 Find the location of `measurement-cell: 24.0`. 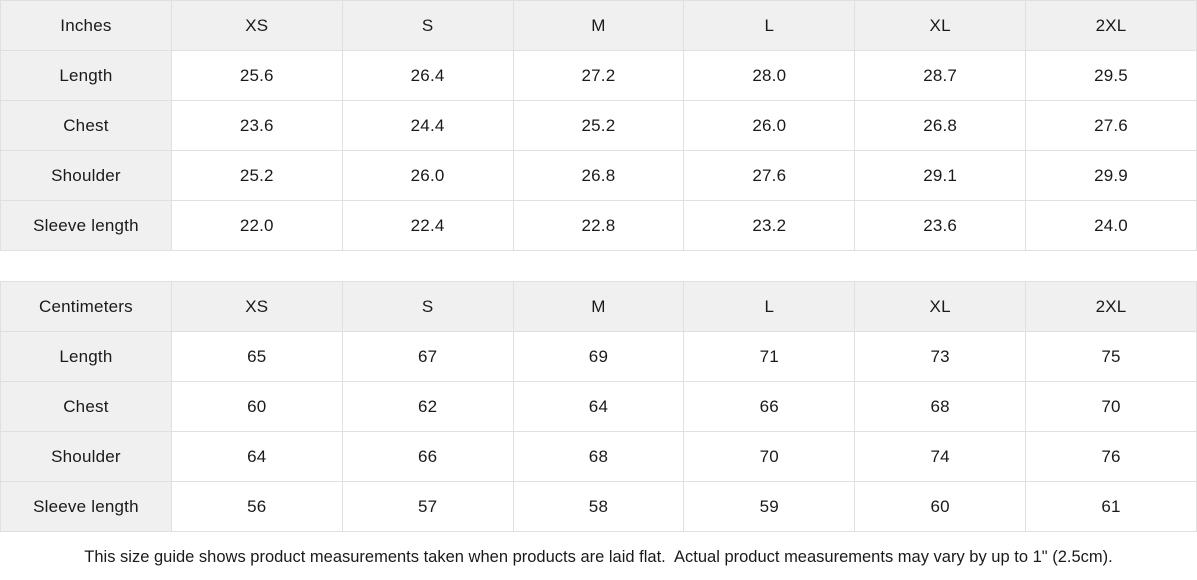

measurement-cell: 24.0 is located at coordinates (1111, 225).